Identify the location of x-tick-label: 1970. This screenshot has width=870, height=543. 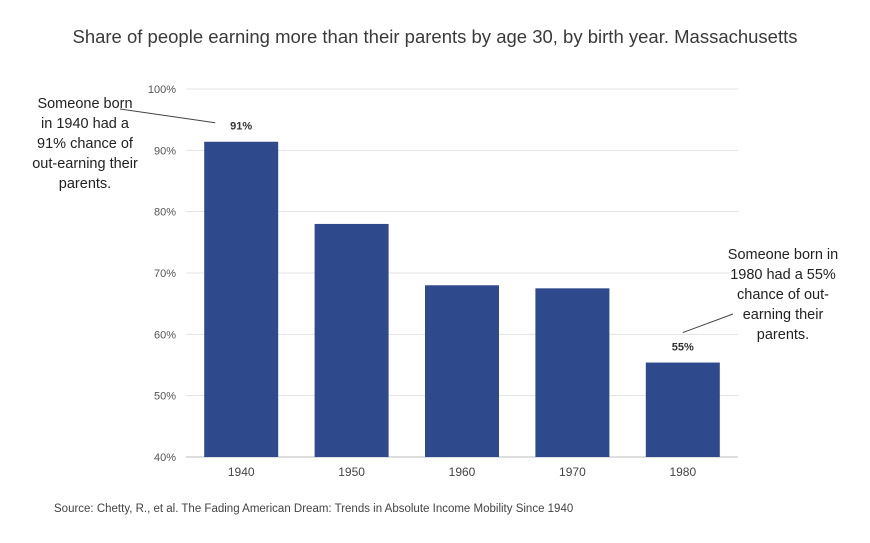
(572, 472).